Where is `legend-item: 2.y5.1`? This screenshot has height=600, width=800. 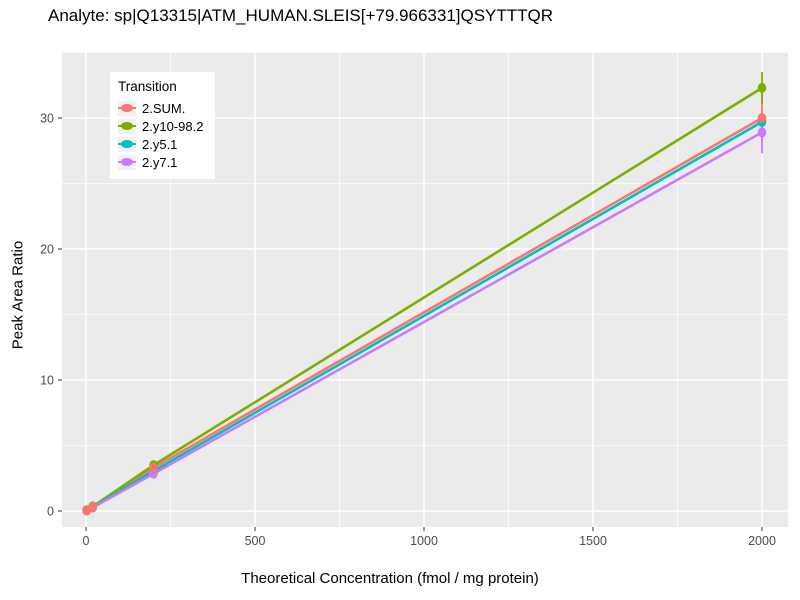
legend-item: 2.y5.1 is located at coordinates (160, 144).